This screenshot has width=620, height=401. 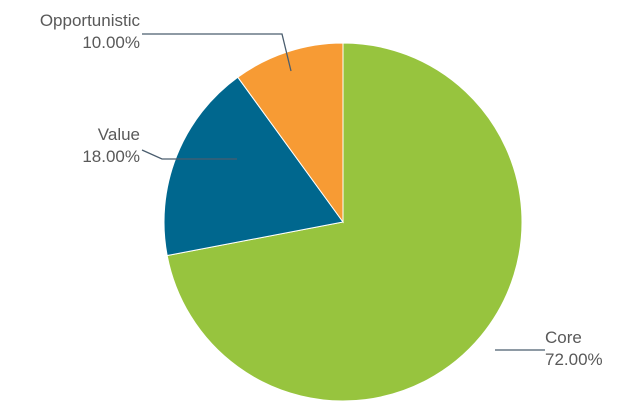 I want to click on slice-label-opportunistic: Opportunistic, so click(x=90, y=20).